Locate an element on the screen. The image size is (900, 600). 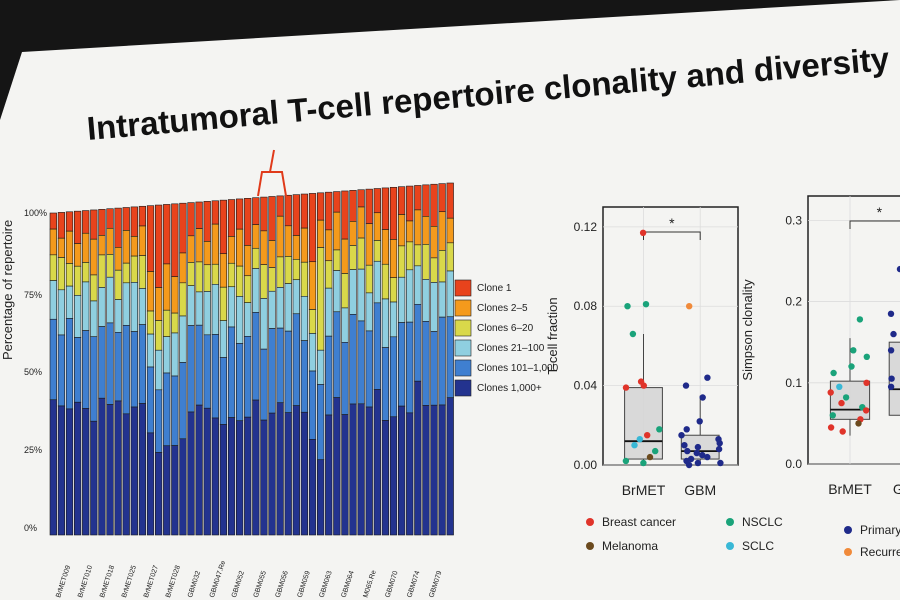
y-tick-label: 75% is located at coordinates (33, 295).